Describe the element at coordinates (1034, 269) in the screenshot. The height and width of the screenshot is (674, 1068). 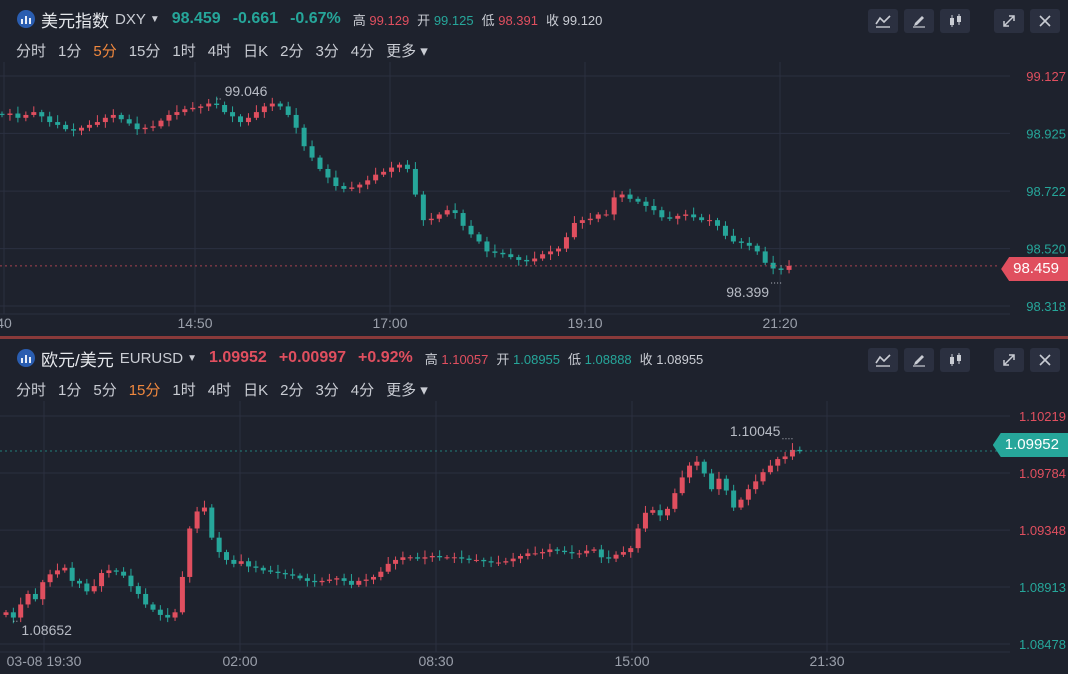
I see `current-price-tag: 98.459` at that location.